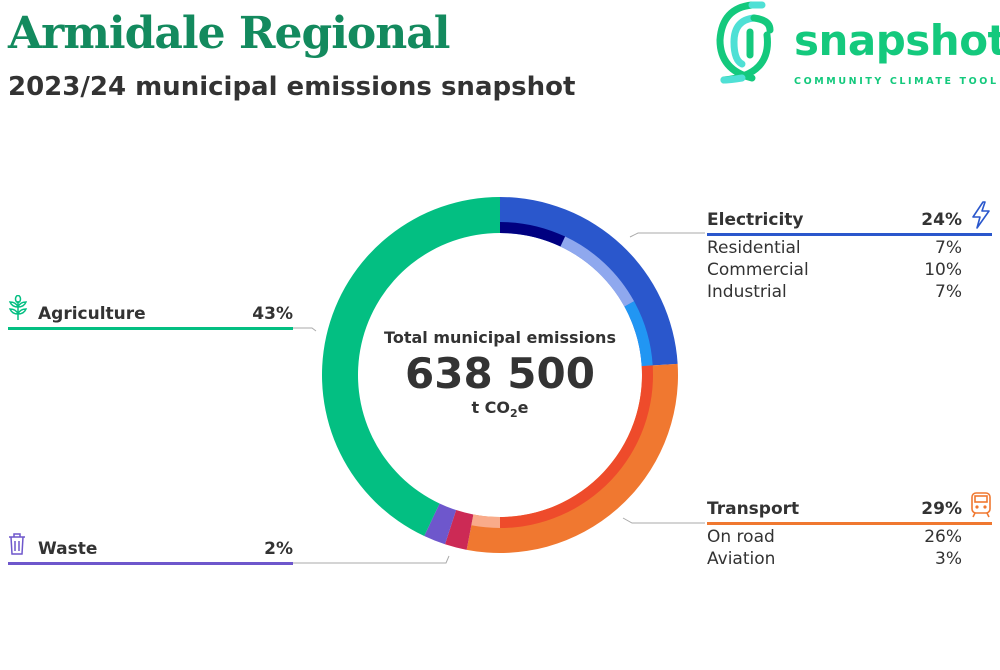 Image resolution: width=1000 pixels, height=670 pixels. I want to click on industrial-segment, so click(638, 334).